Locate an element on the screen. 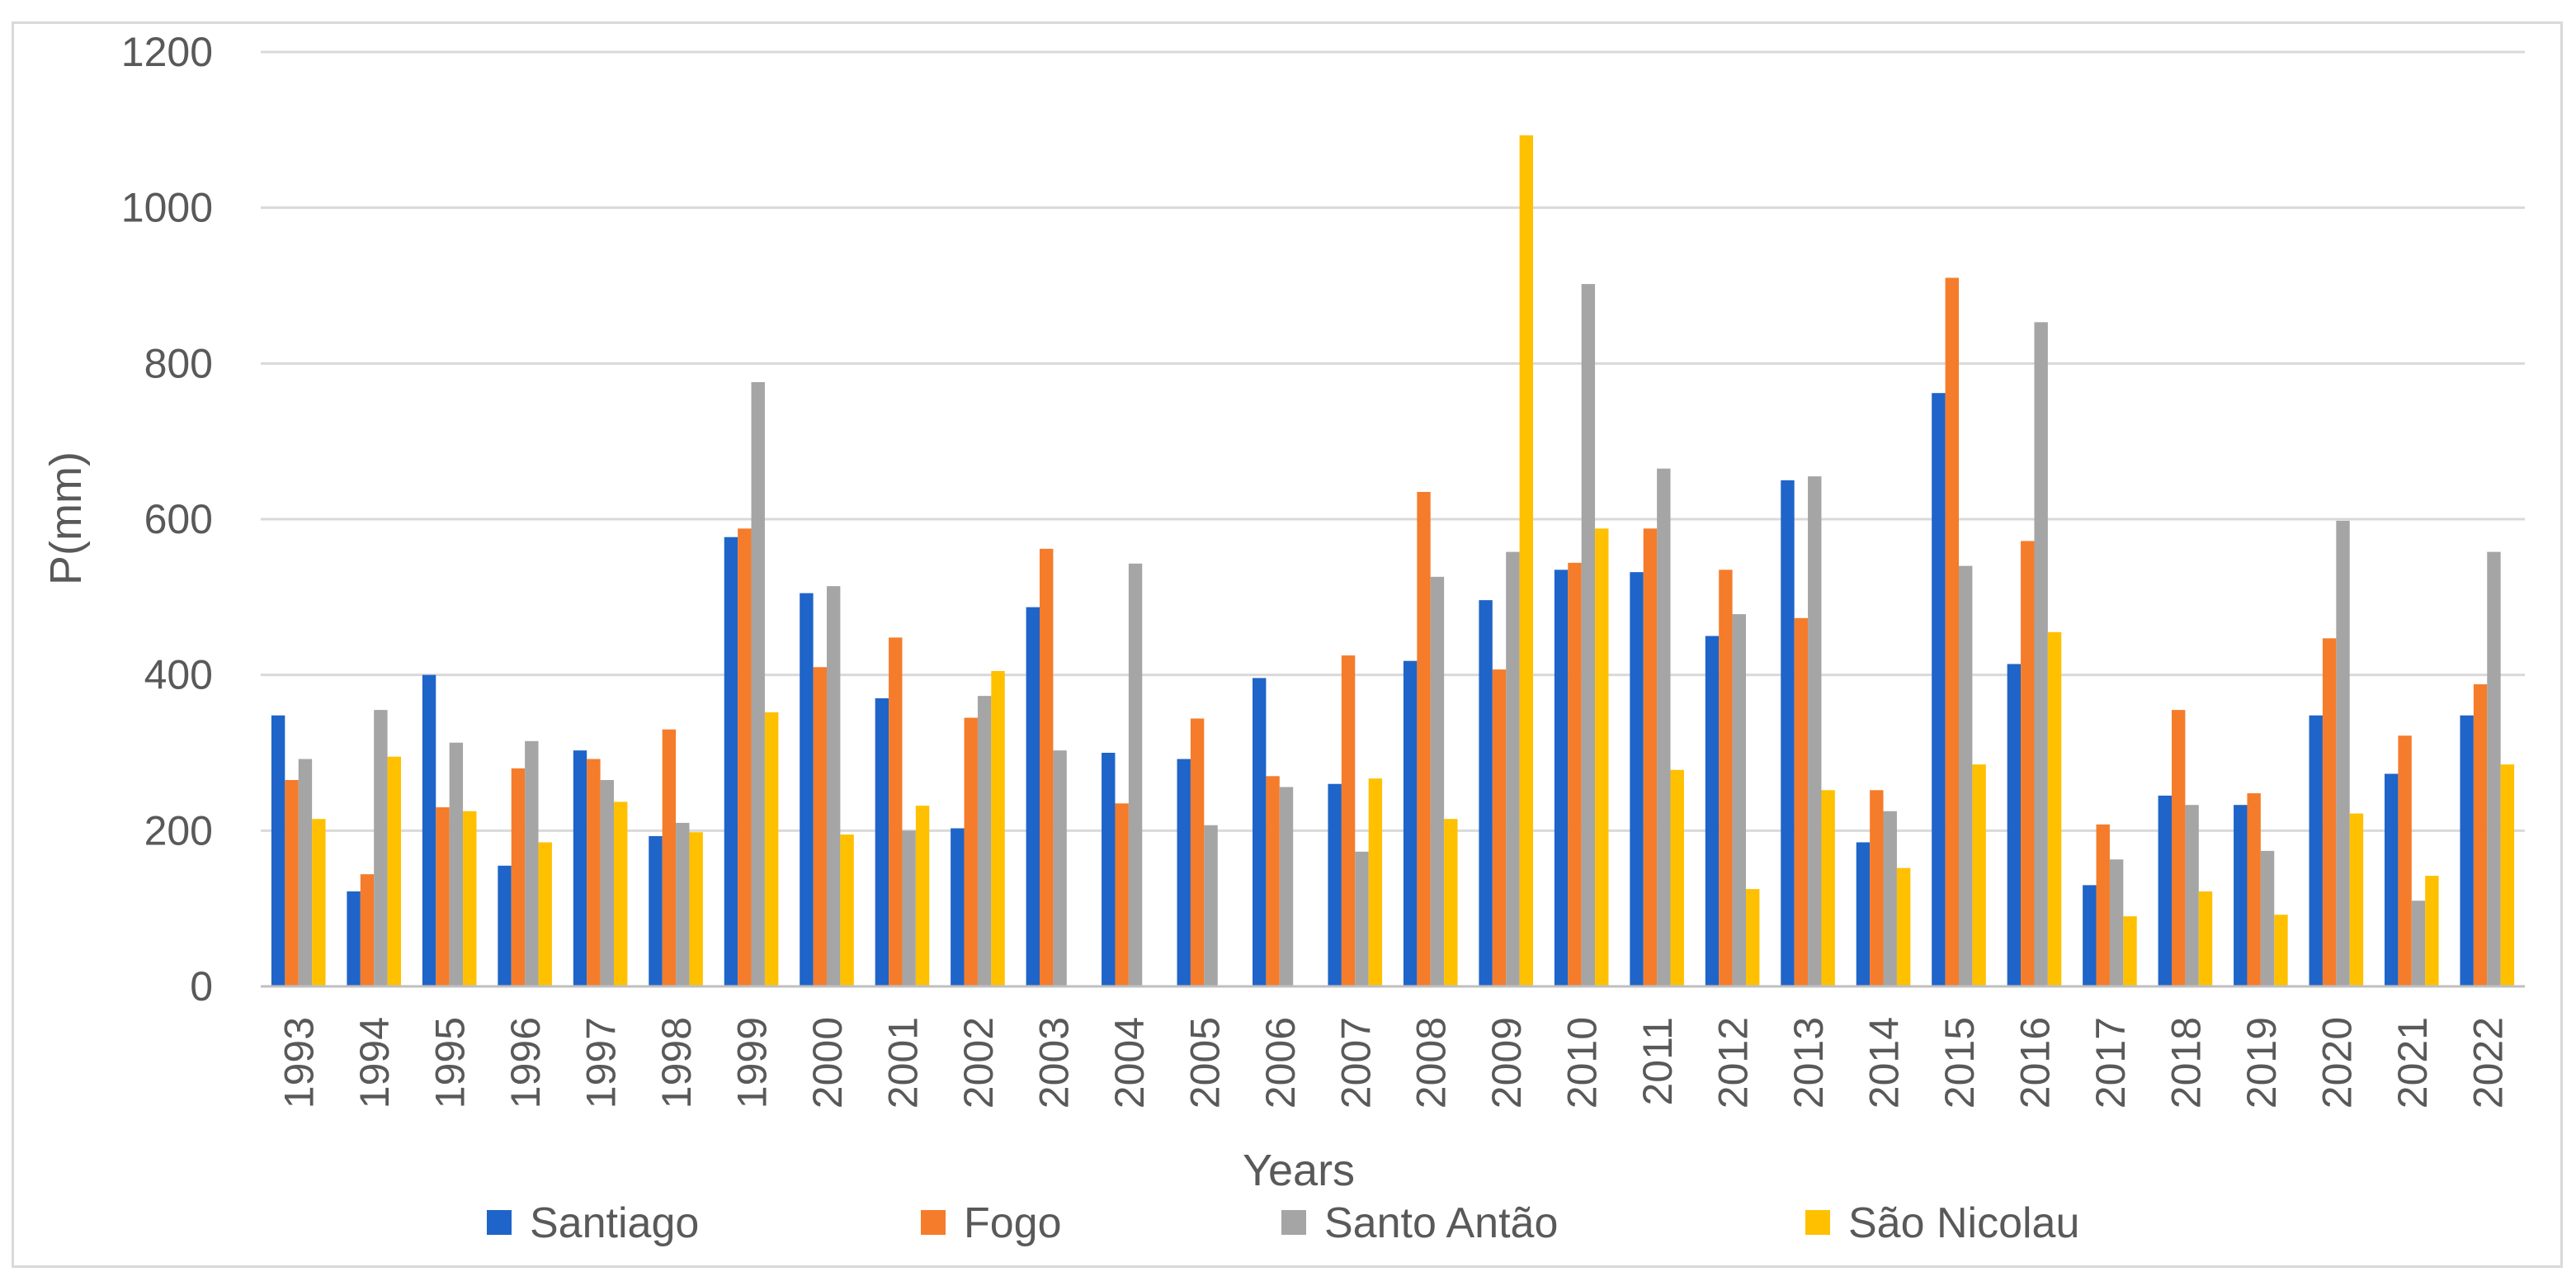 The image size is (2576, 1286). bar-santiago-2013 is located at coordinates (1788, 733).